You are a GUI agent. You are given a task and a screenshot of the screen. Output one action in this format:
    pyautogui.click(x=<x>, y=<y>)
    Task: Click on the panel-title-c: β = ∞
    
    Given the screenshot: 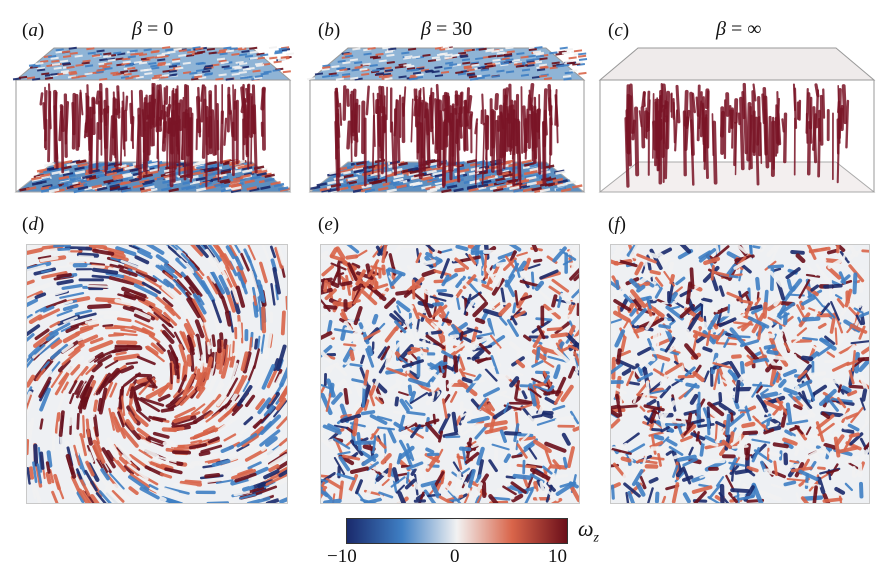 What is the action you would take?
    pyautogui.click(x=739, y=29)
    